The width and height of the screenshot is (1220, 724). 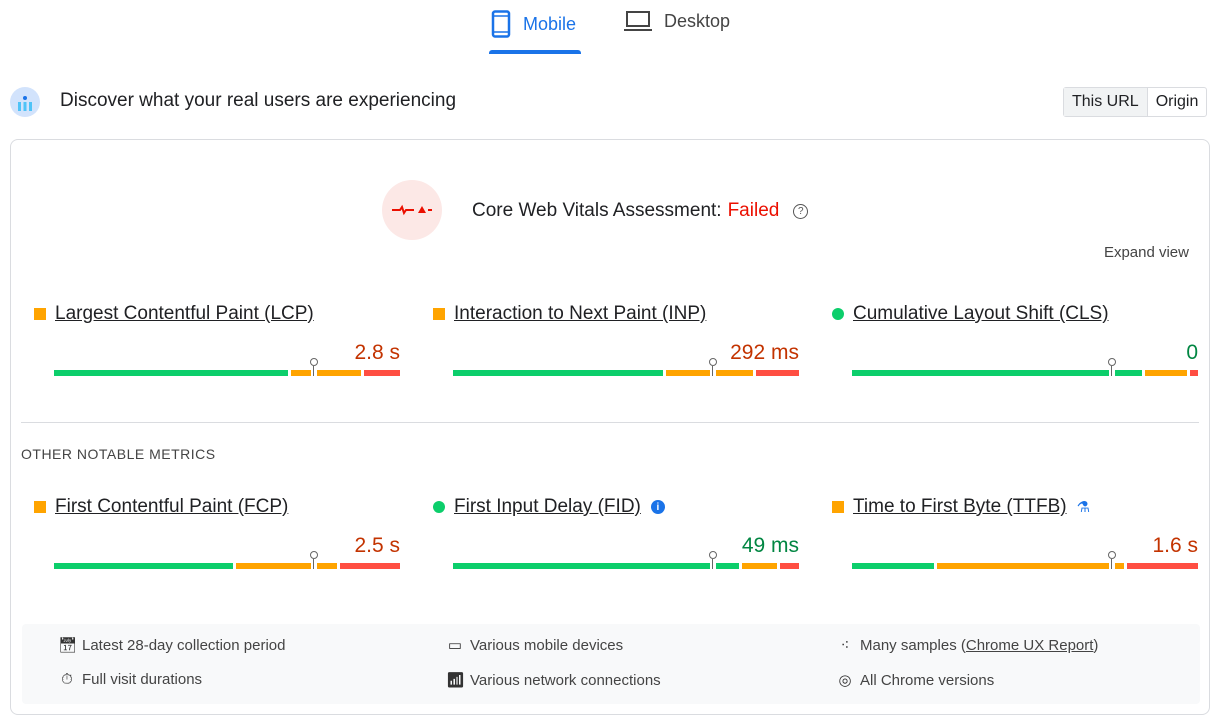 I want to click on tab-label: Desktop, so click(x=697, y=20).